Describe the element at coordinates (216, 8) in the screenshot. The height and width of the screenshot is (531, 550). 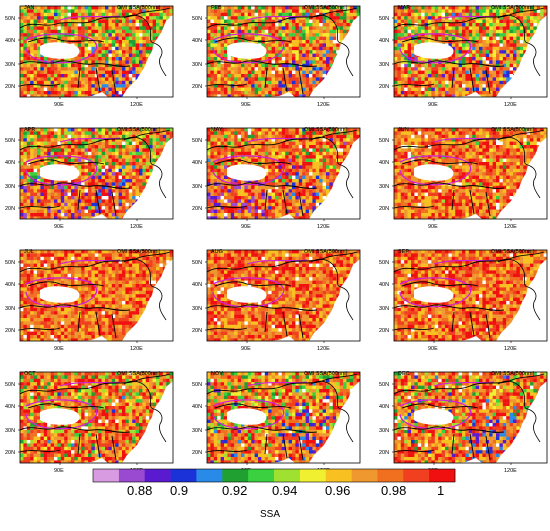
I see `month-label: FEB` at that location.